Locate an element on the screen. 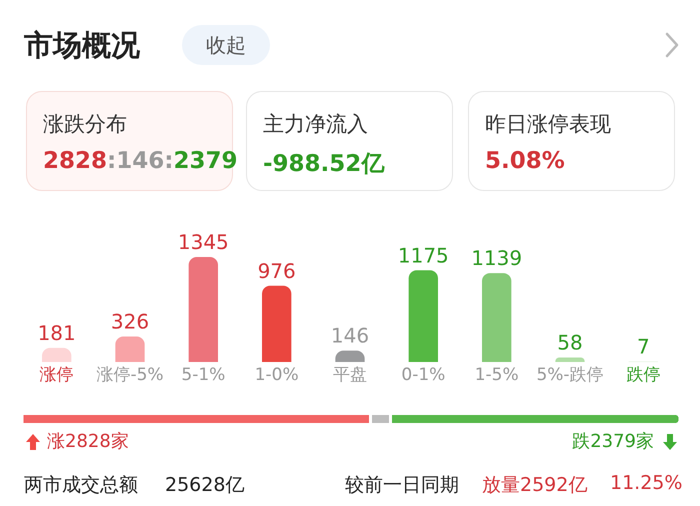 This screenshot has width=700, height=506. data-label: 976 is located at coordinates (277, 270).